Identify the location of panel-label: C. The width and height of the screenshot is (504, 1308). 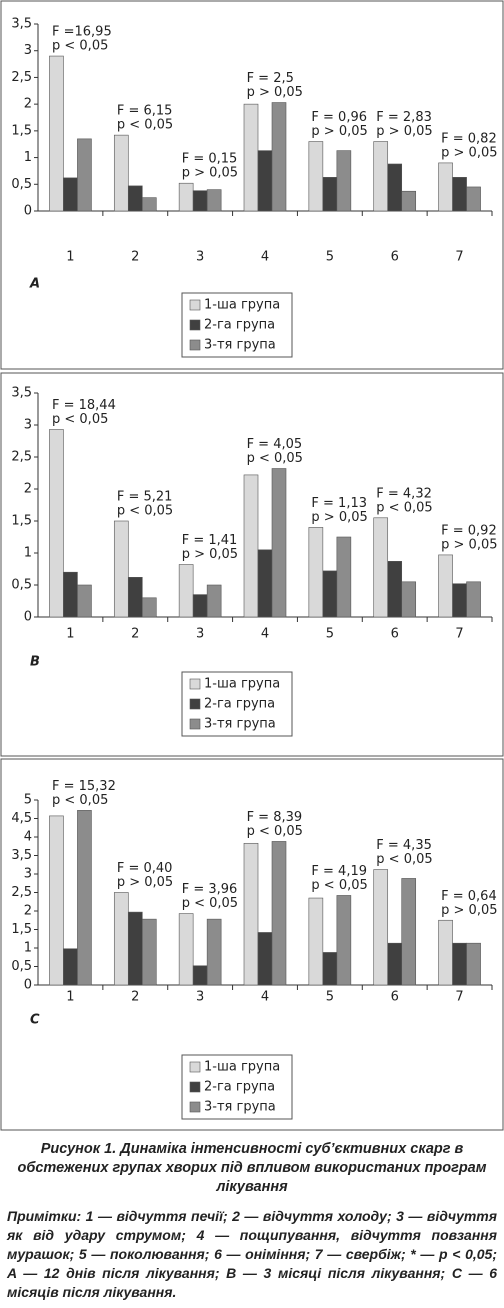
(35, 1020).